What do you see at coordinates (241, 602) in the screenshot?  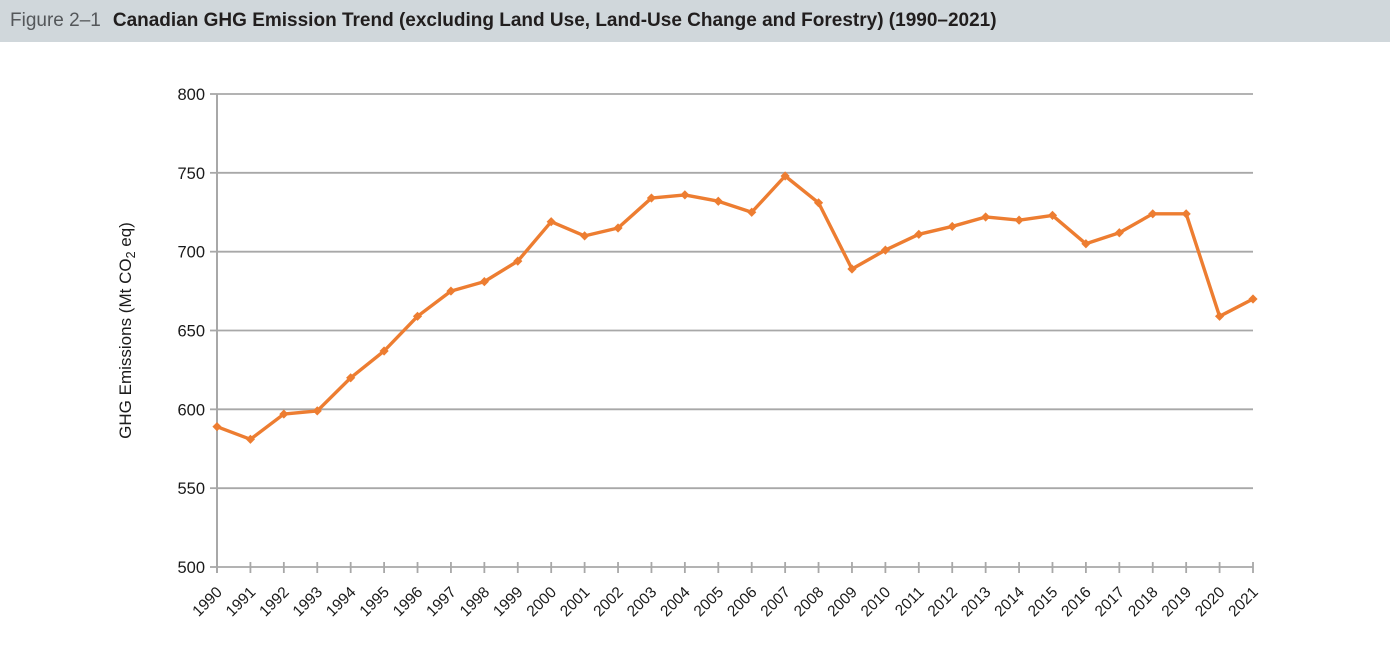 I see `x-tick-label: 1991` at bounding box center [241, 602].